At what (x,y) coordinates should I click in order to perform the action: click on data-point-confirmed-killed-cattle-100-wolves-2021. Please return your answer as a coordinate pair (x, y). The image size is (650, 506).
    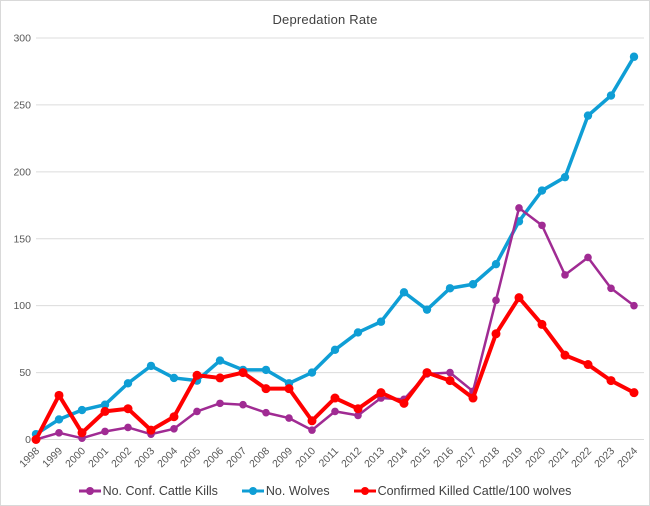
    Looking at the image, I should click on (565, 355).